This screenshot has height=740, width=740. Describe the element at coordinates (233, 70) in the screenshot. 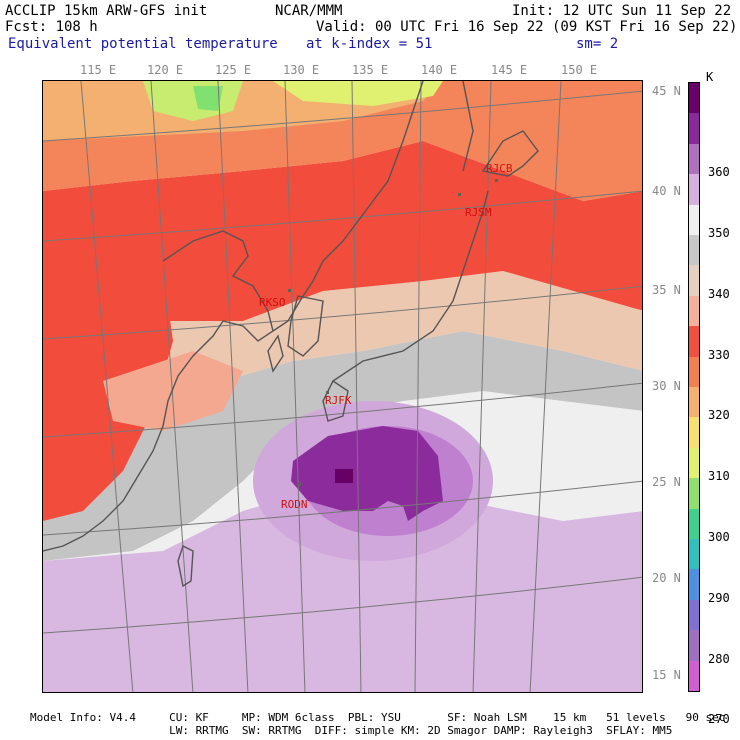

I see `lon-label: 125 E` at that location.